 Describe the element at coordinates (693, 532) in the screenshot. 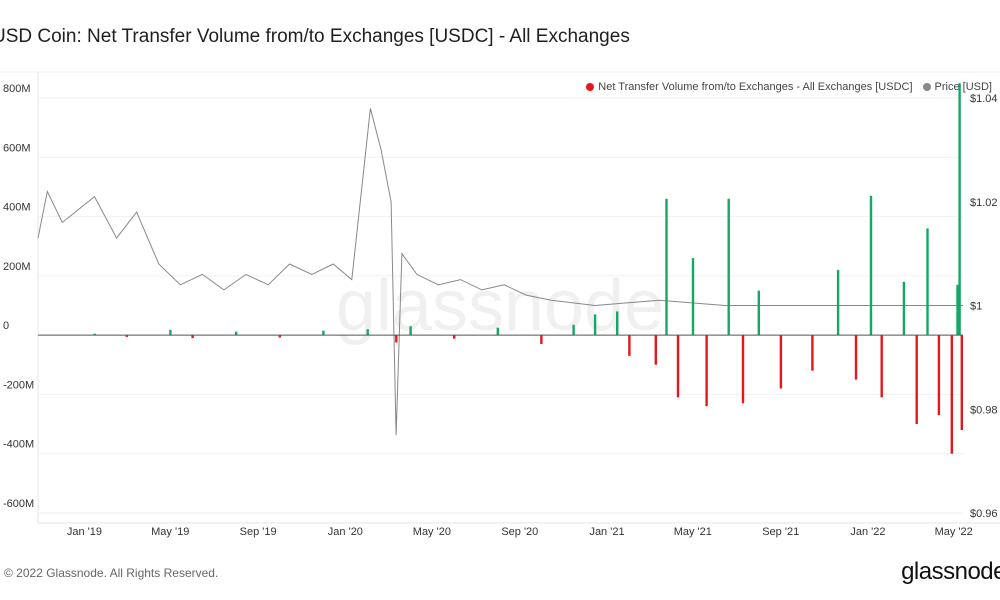

I see `x-tick-label: May '21` at that location.